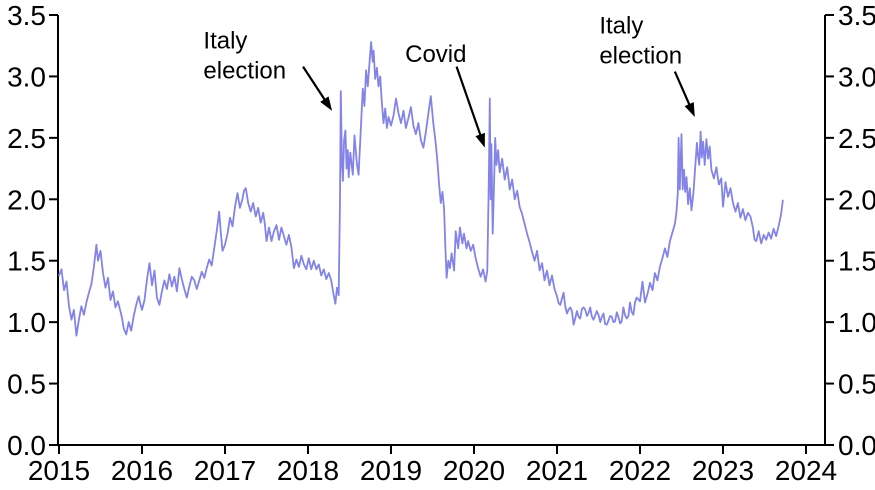 The width and height of the screenshot is (875, 490). I want to click on x-axis-tick-label: 2018, so click(308, 470).